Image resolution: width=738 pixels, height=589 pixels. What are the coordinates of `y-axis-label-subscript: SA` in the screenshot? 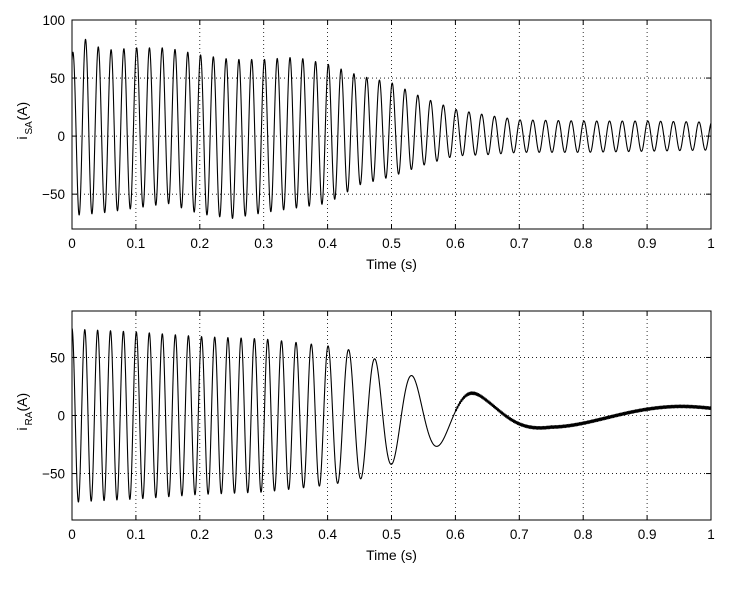 It's located at (29, 128).